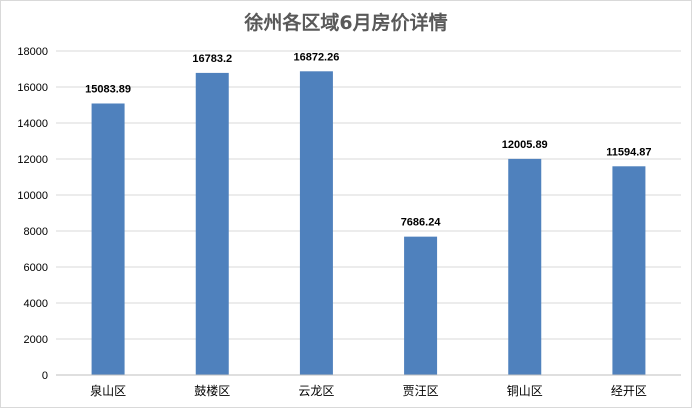 Image resolution: width=692 pixels, height=408 pixels. What do you see at coordinates (32, 88) in the screenshot?
I see `y-tick-label: 16000` at bounding box center [32, 88].